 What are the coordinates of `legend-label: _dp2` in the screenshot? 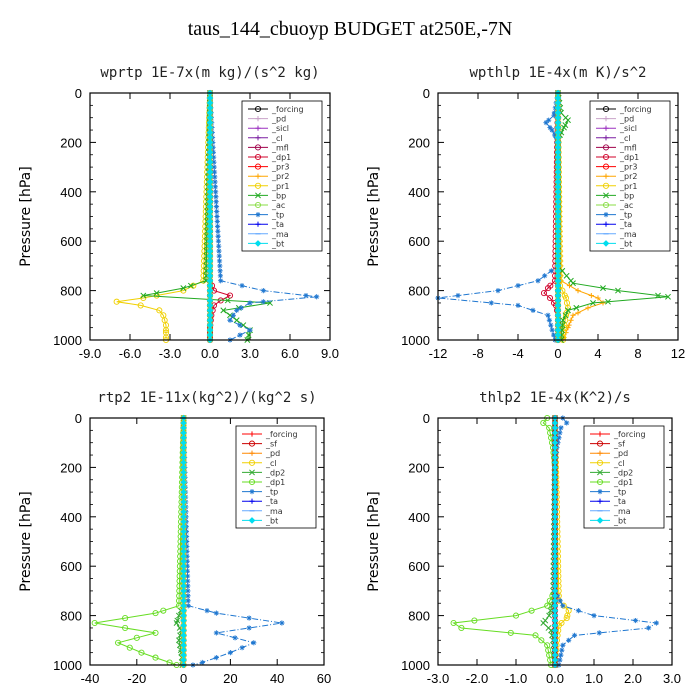 It's located at (623, 472).